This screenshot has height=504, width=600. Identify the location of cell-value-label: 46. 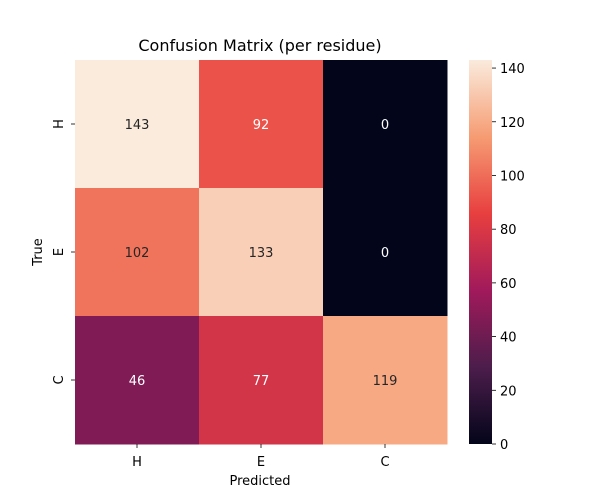
(137, 381).